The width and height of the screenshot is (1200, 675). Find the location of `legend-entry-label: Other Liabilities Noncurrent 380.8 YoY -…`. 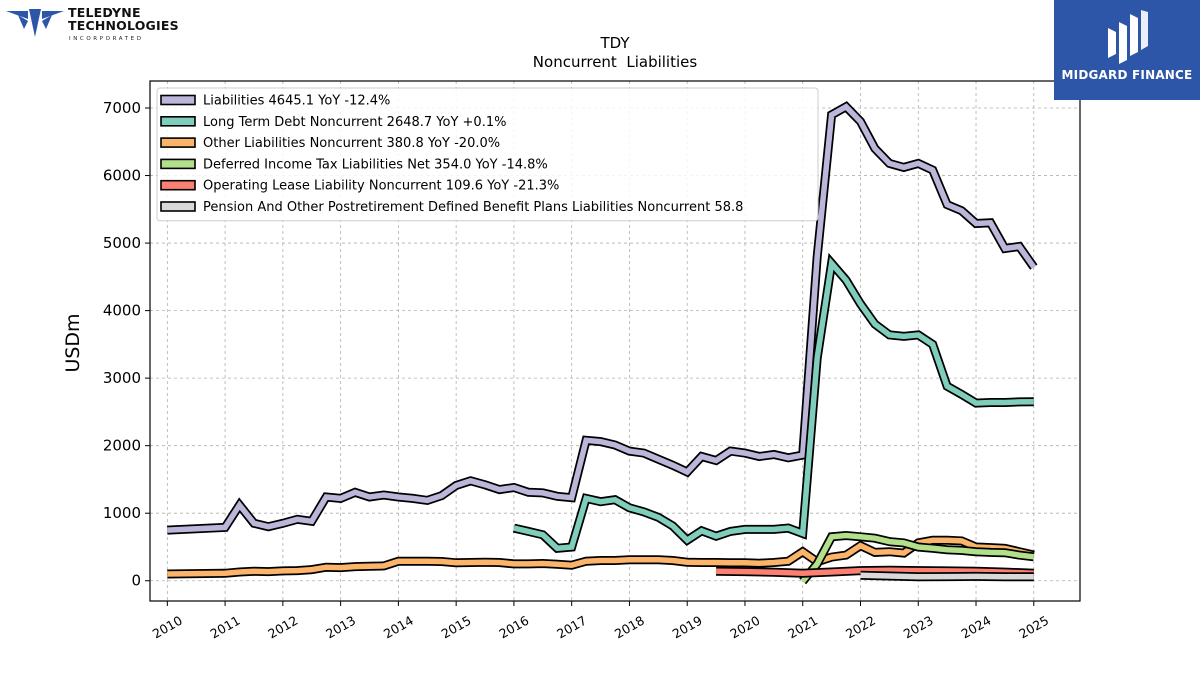

legend-entry-label: Other Liabilities Noncurrent 380.8 YoY -… is located at coordinates (351, 143).